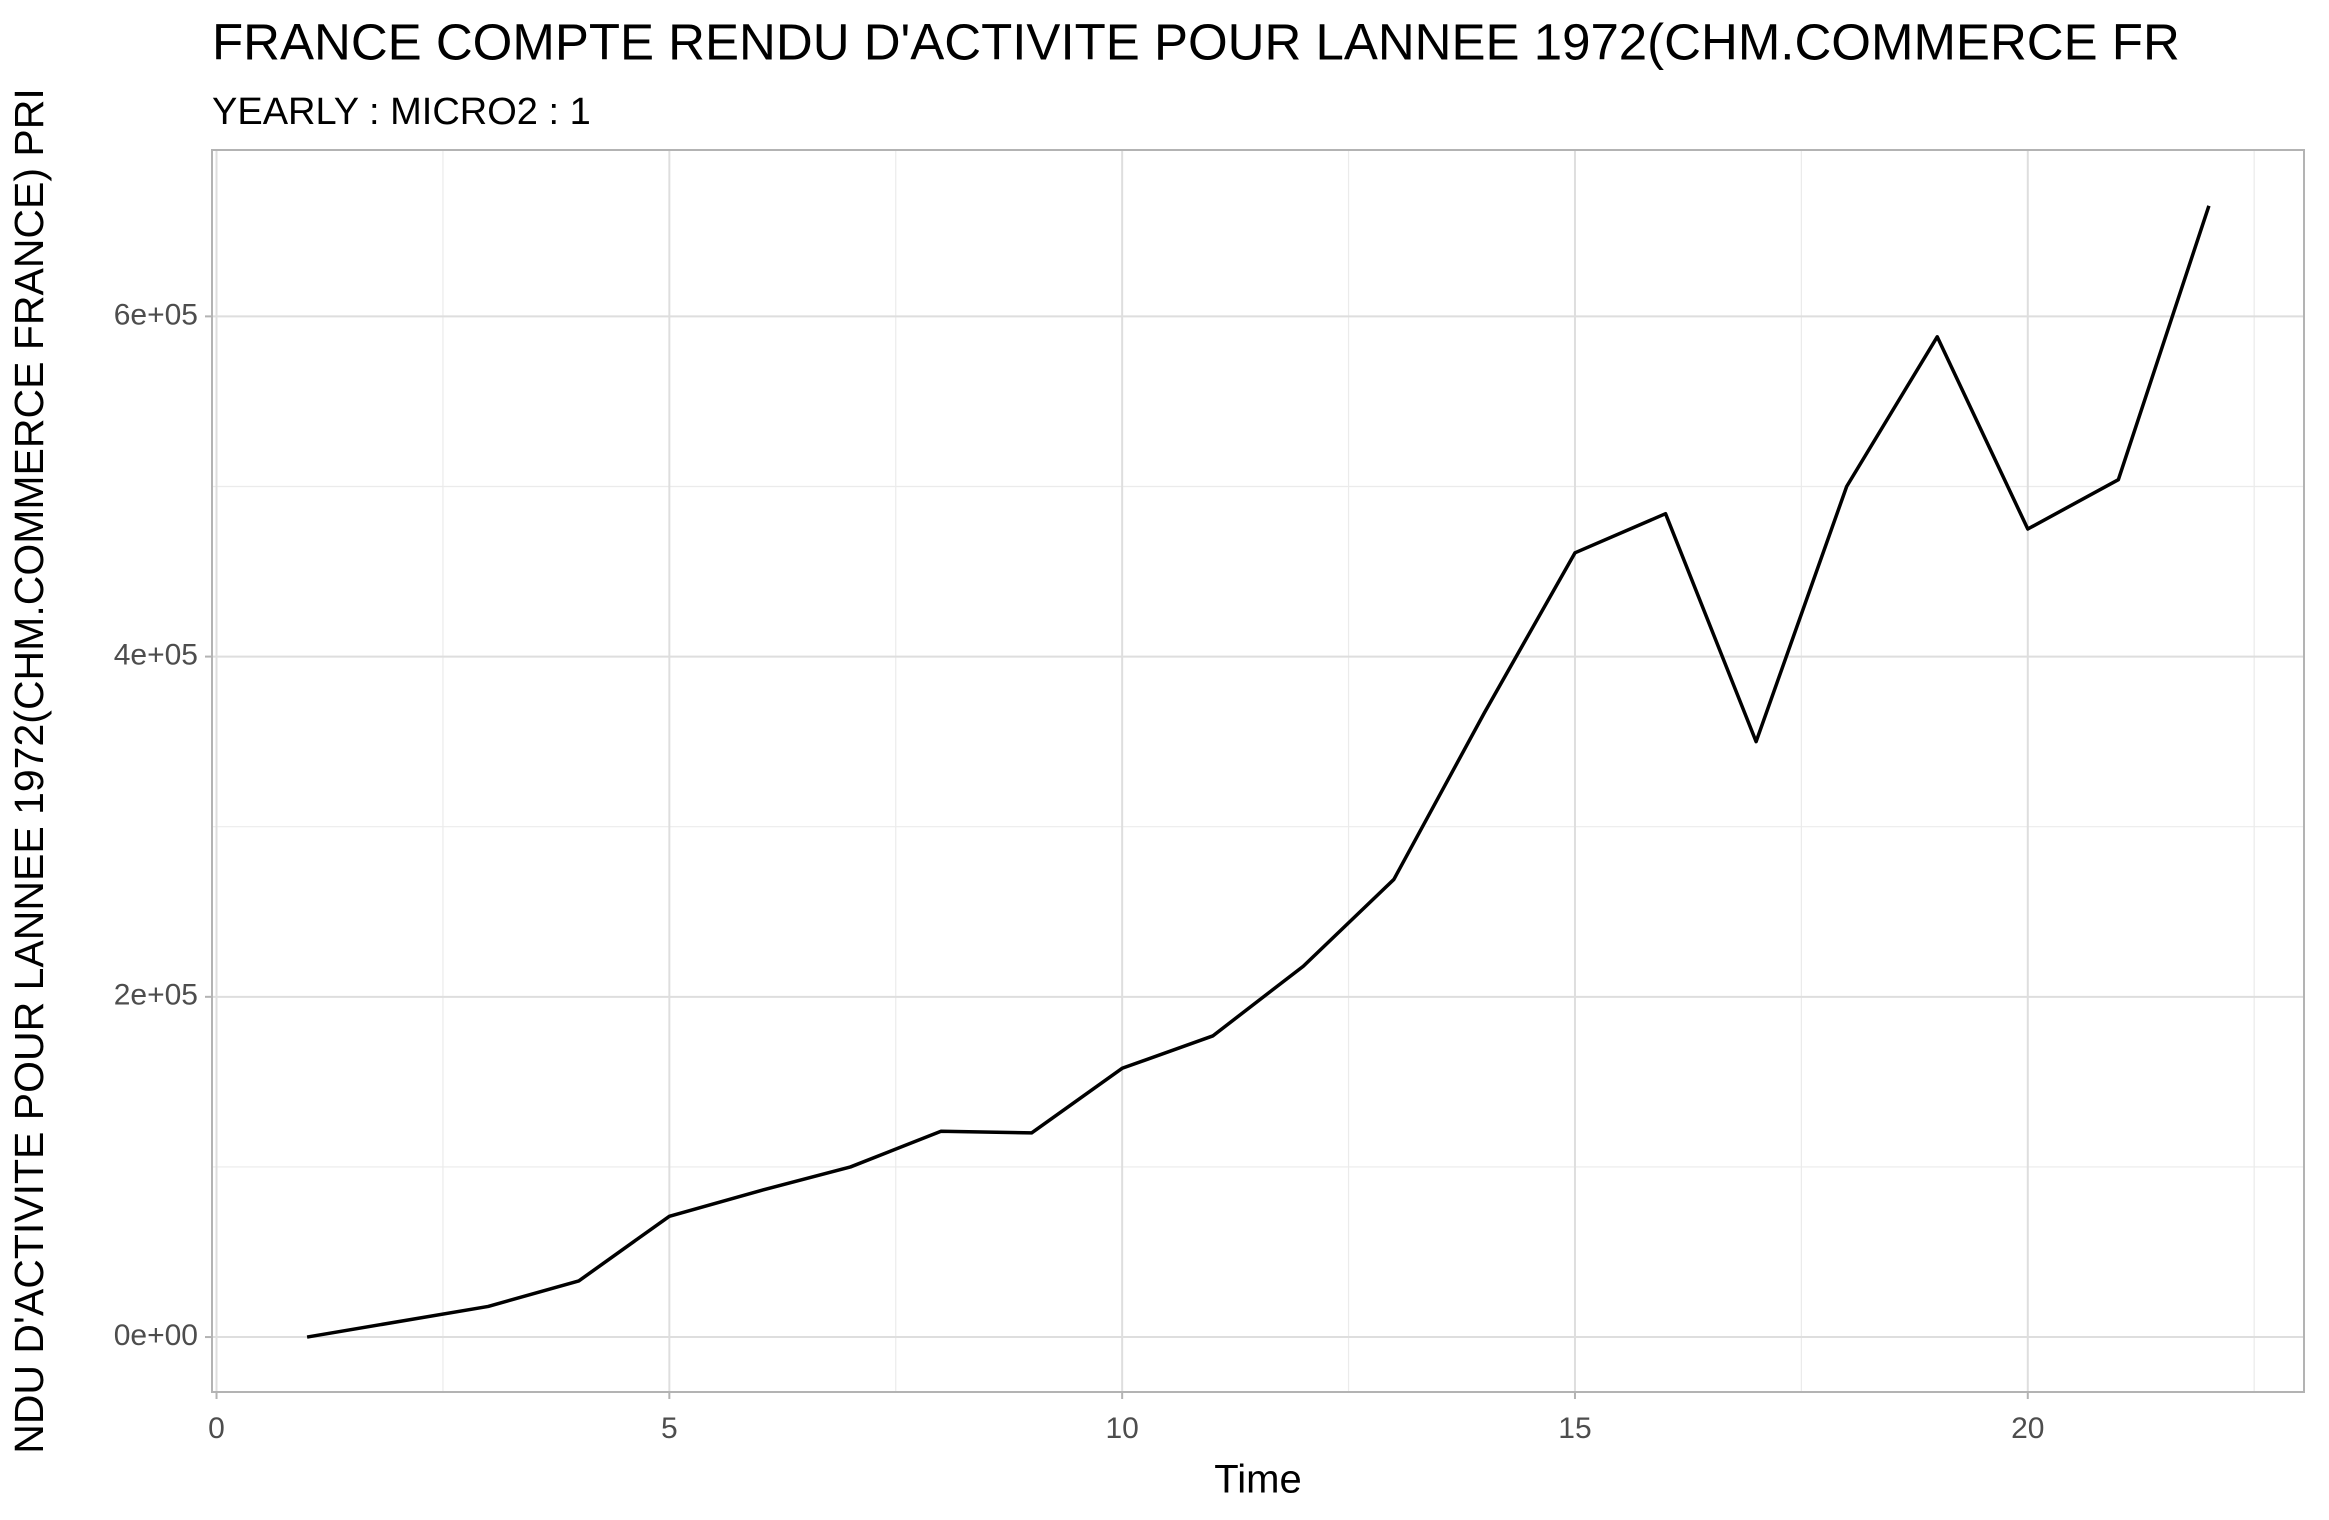  What do you see at coordinates (401, 112) in the screenshot?
I see `chart-subtitle: YEARLY : MICRO2 : 1` at bounding box center [401, 112].